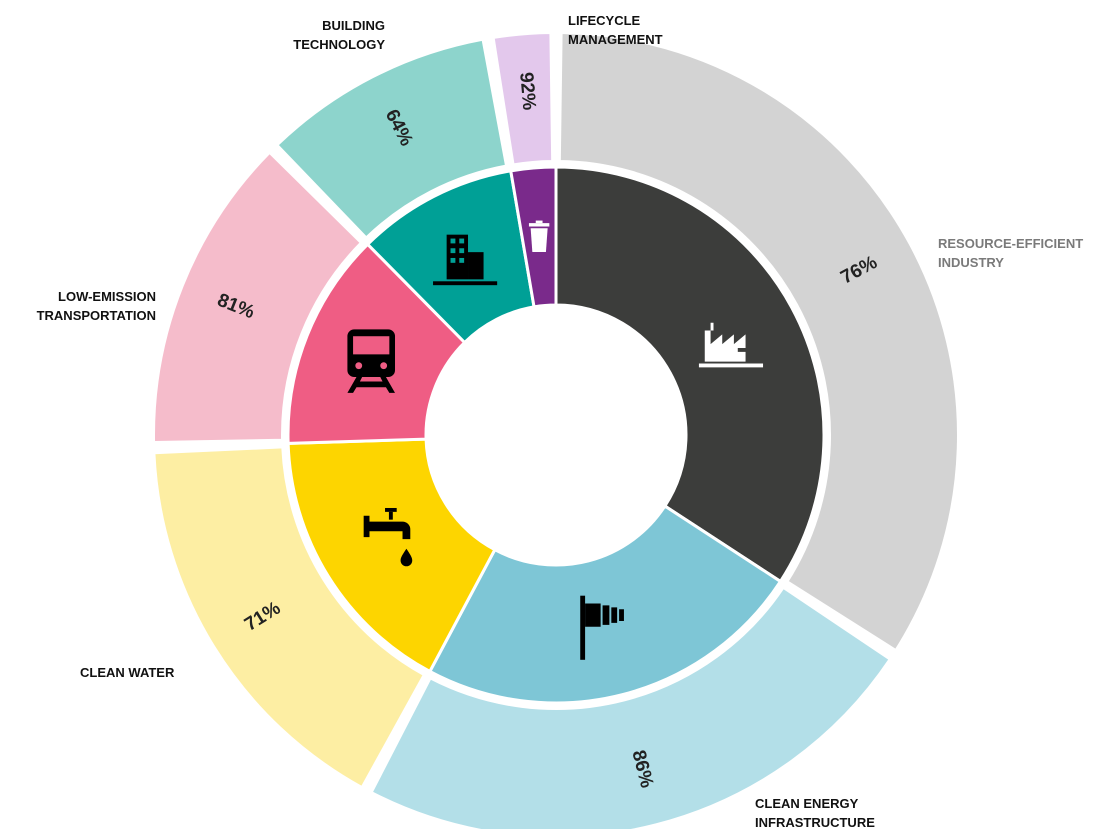 This screenshot has height=829, width=1117. Describe the element at coordinates (1010, 243) in the screenshot. I see `category-label: RESOURCE-EFFICIENT` at that location.